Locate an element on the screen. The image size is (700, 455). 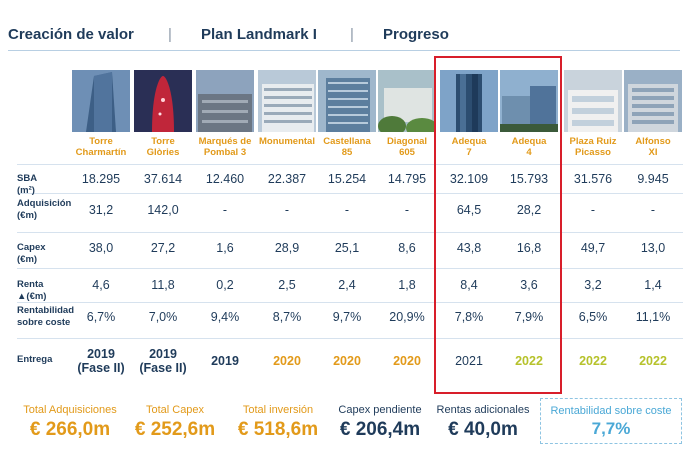
table-cell: 27,2 is located at coordinates (163, 248).